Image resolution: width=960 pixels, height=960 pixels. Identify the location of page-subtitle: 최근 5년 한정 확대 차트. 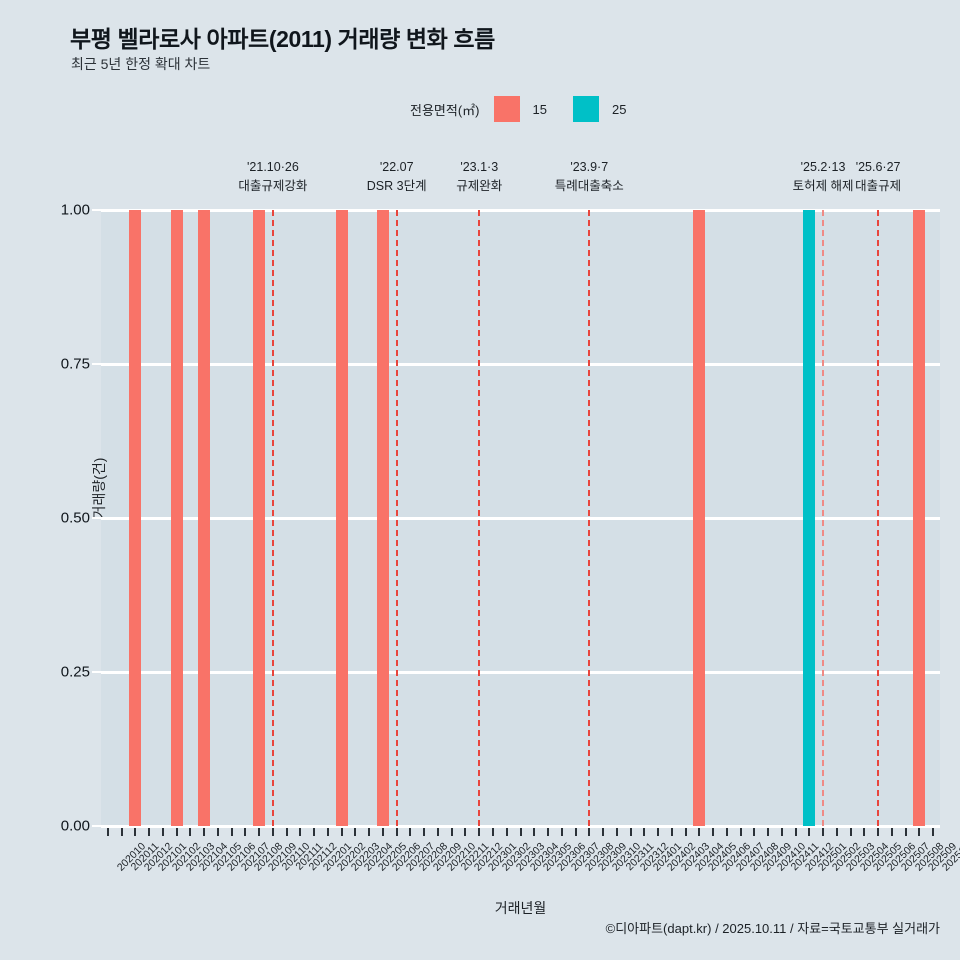
(141, 64).